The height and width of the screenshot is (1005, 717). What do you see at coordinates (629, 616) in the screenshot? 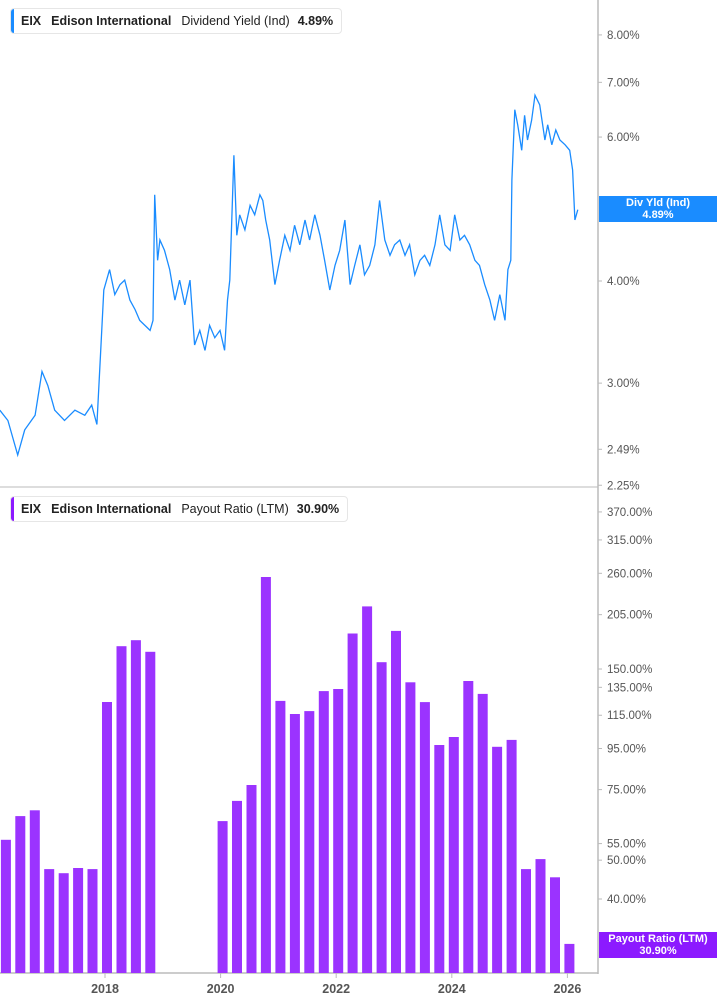
I see `y-tick-label: 205.00%` at bounding box center [629, 616].